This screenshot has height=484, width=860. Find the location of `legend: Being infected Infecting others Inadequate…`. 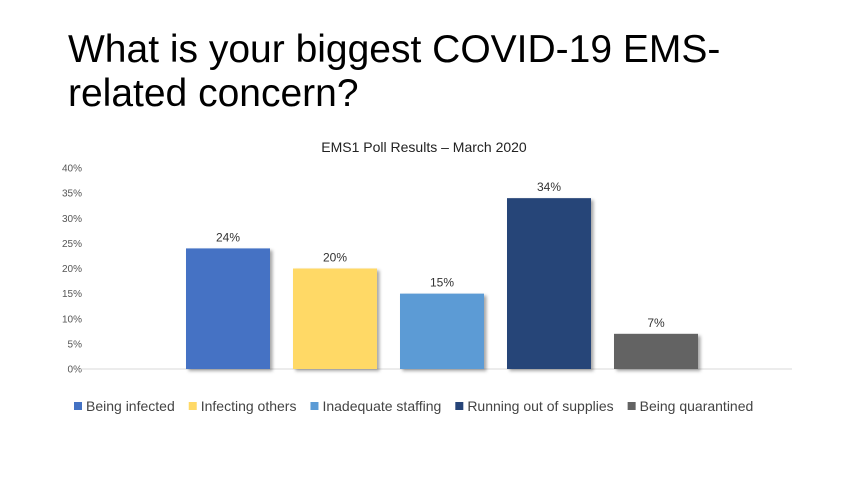

legend: Being infected Infecting others Inadequate… is located at coordinates (413, 406).